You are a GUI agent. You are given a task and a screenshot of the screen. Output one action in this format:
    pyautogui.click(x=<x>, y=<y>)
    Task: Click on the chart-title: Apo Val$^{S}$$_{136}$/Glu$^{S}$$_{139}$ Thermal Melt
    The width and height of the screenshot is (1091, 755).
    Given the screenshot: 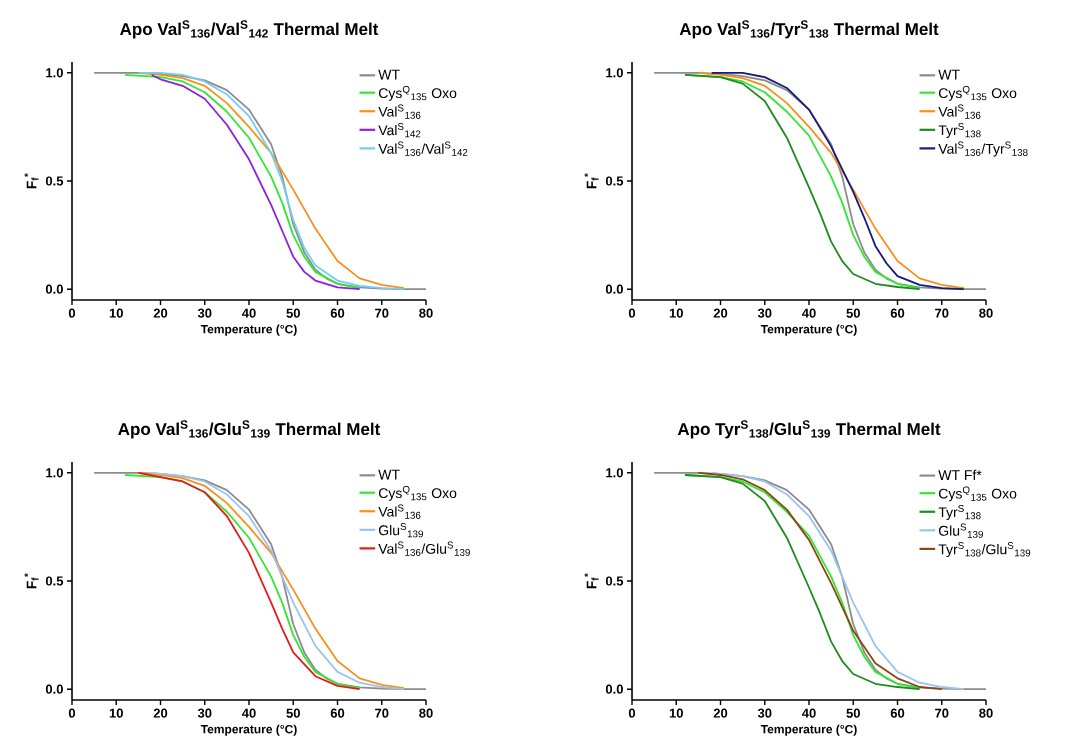 What is the action you would take?
    pyautogui.click(x=249, y=429)
    